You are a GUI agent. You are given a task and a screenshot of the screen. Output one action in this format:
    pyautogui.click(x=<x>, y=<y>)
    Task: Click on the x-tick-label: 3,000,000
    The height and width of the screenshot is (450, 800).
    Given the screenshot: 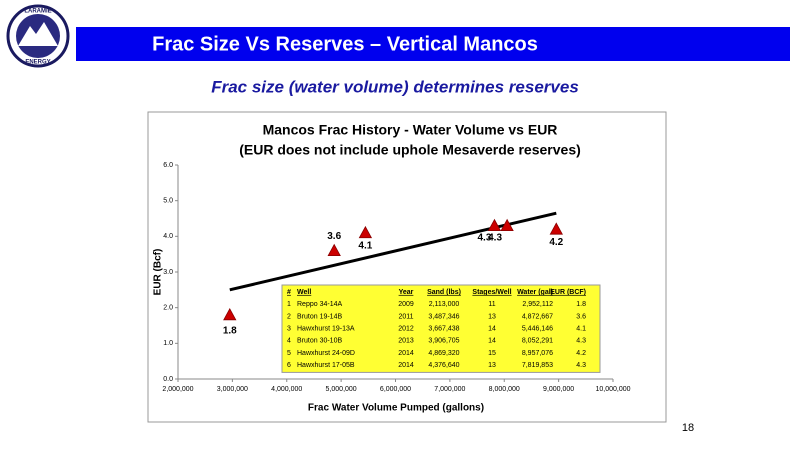 What is the action you would take?
    pyautogui.click(x=232, y=389)
    